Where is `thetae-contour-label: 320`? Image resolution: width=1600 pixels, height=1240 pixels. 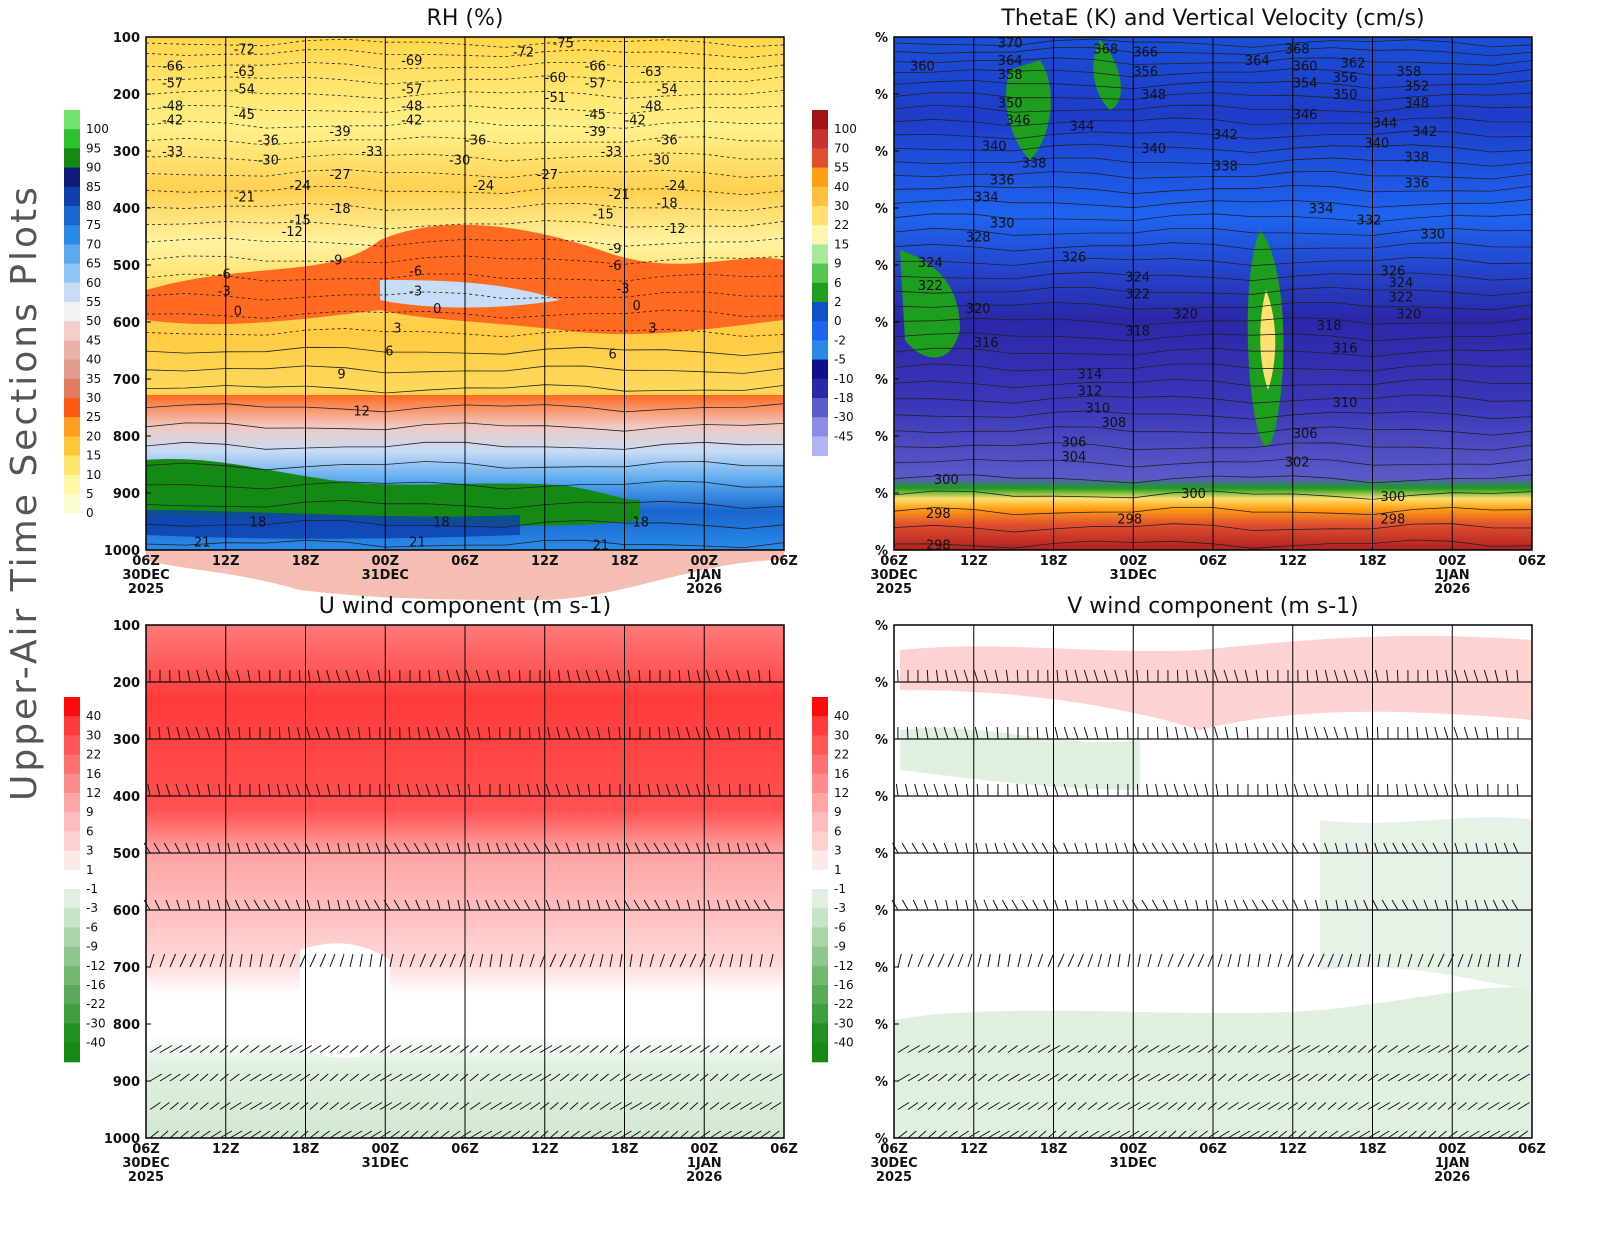
thetae-contour-label: 320 is located at coordinates (978, 309).